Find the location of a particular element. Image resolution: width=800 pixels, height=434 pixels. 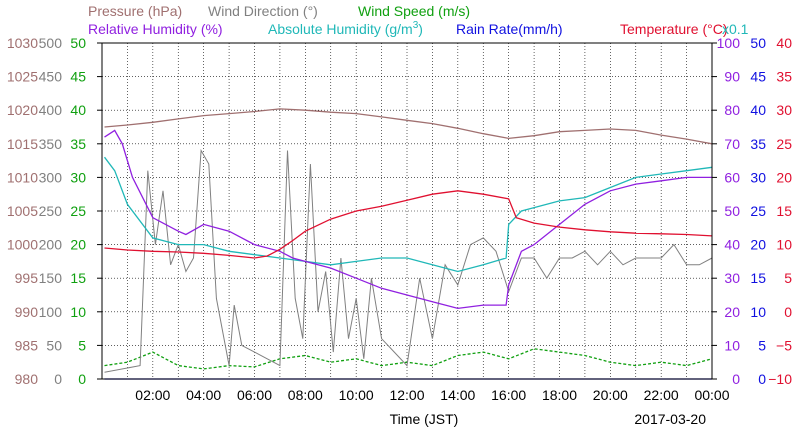

x-tick-label: 00:00 is located at coordinates (711, 395).